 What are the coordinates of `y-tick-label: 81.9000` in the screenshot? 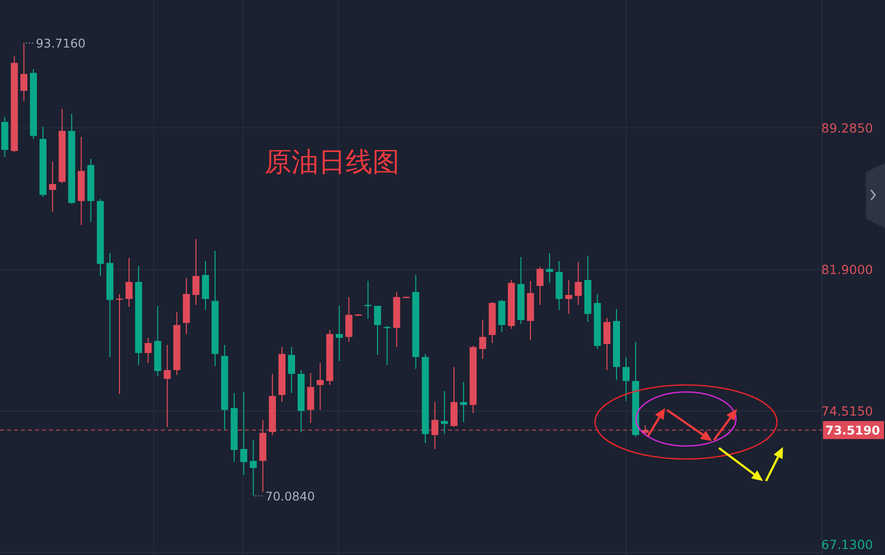 It's located at (847, 269).